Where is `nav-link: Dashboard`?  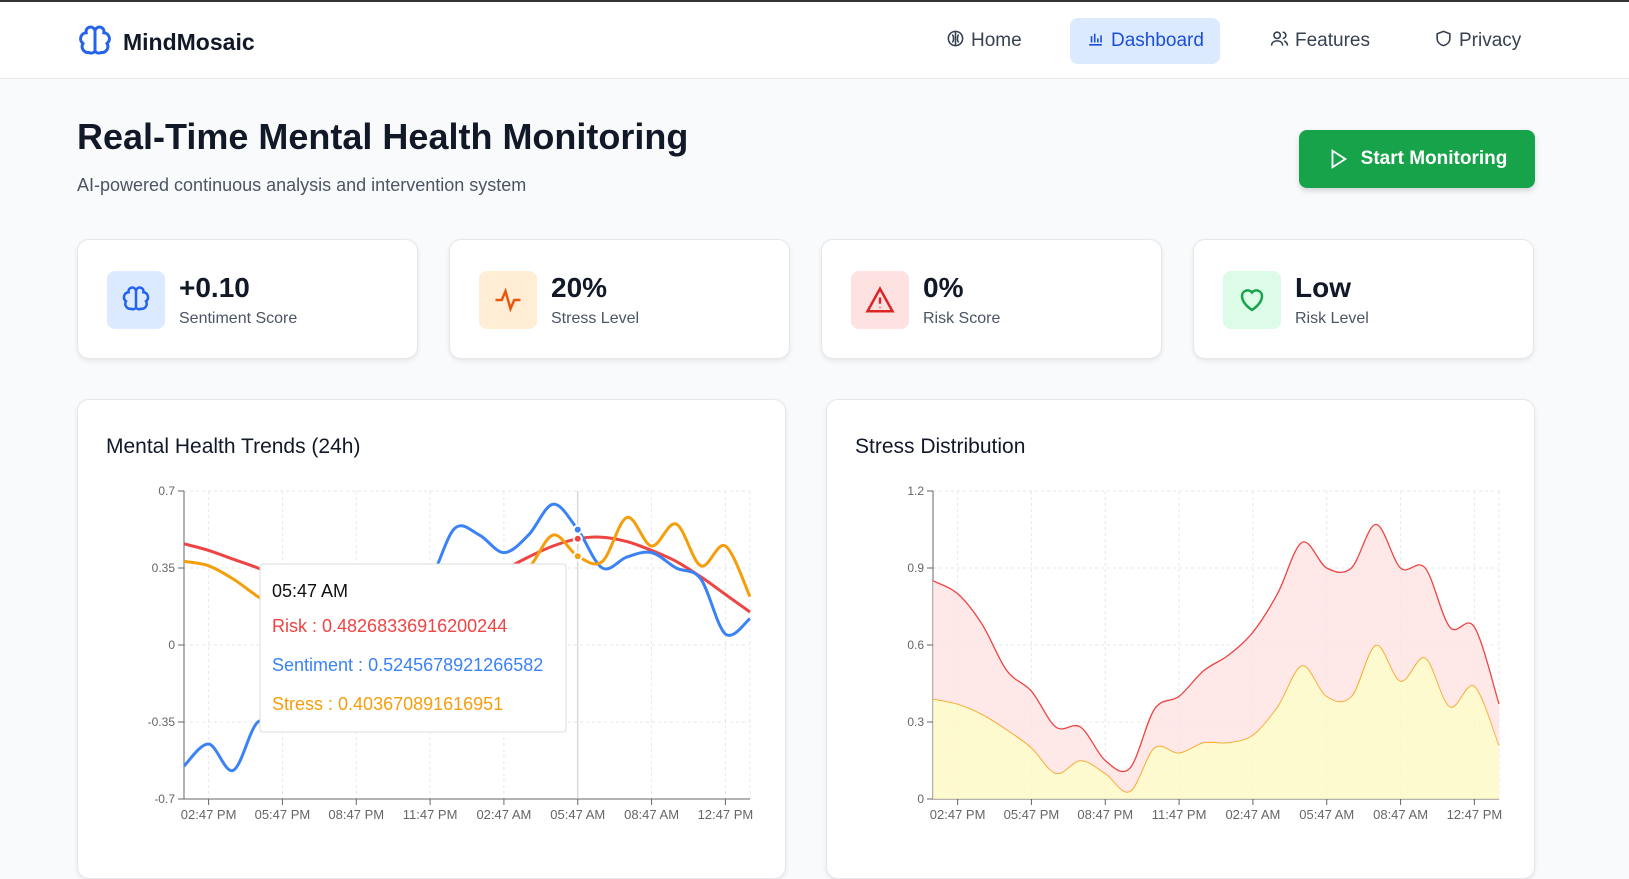
nav-link: Dashboard is located at coordinates (1145, 41).